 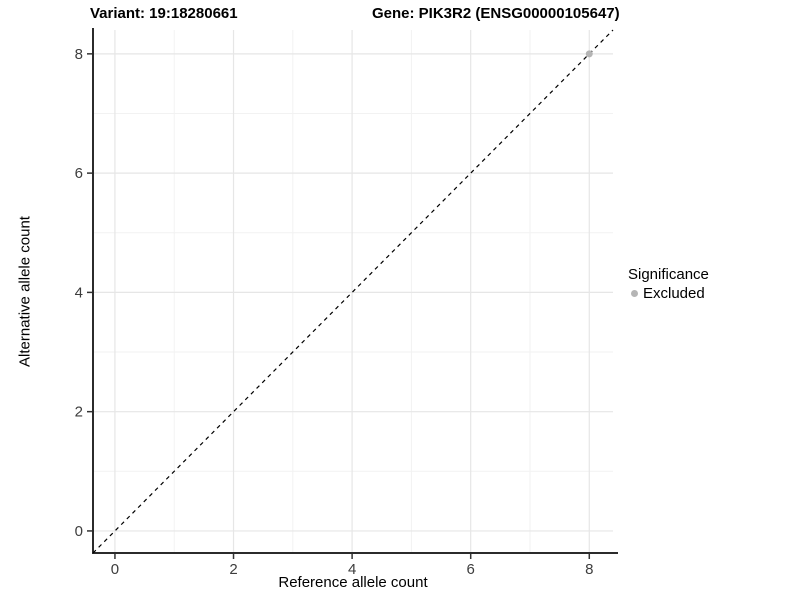 What do you see at coordinates (79, 173) in the screenshot?
I see `y-tick-label: 6` at bounding box center [79, 173].